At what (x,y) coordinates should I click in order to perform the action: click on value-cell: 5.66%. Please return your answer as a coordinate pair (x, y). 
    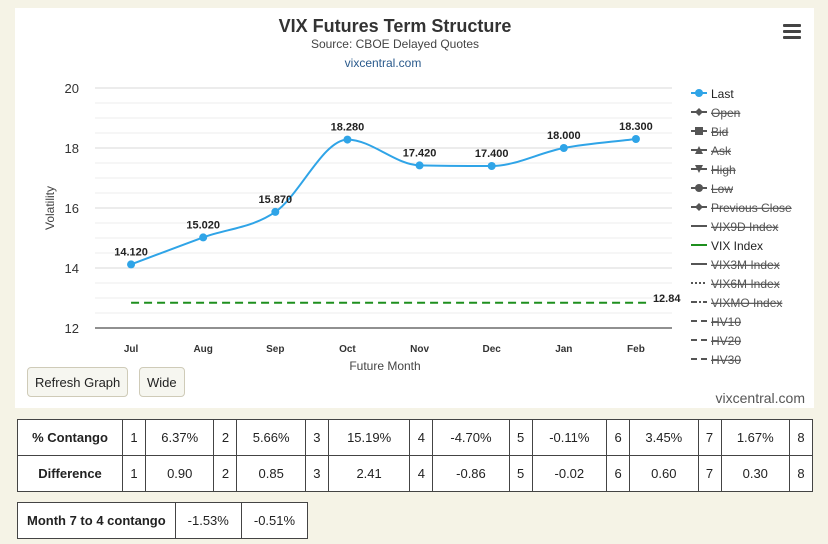
    Looking at the image, I should click on (271, 437).